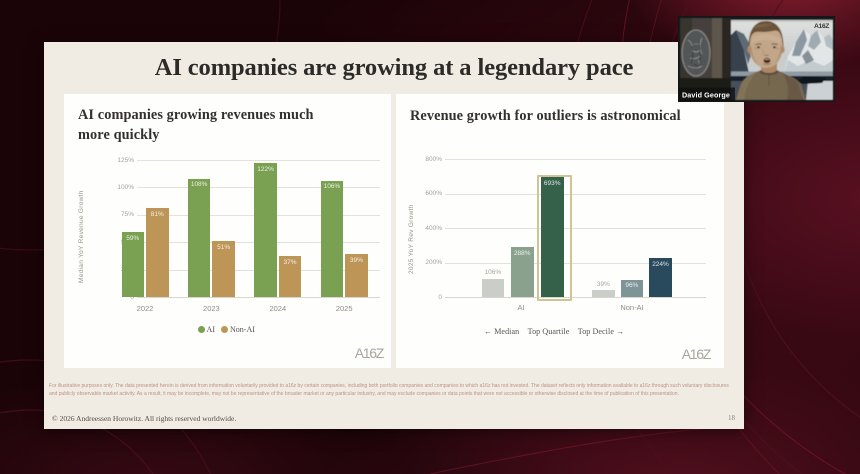  What do you see at coordinates (821, 26) in the screenshot?
I see `svg-text: A16Z` at bounding box center [821, 26].